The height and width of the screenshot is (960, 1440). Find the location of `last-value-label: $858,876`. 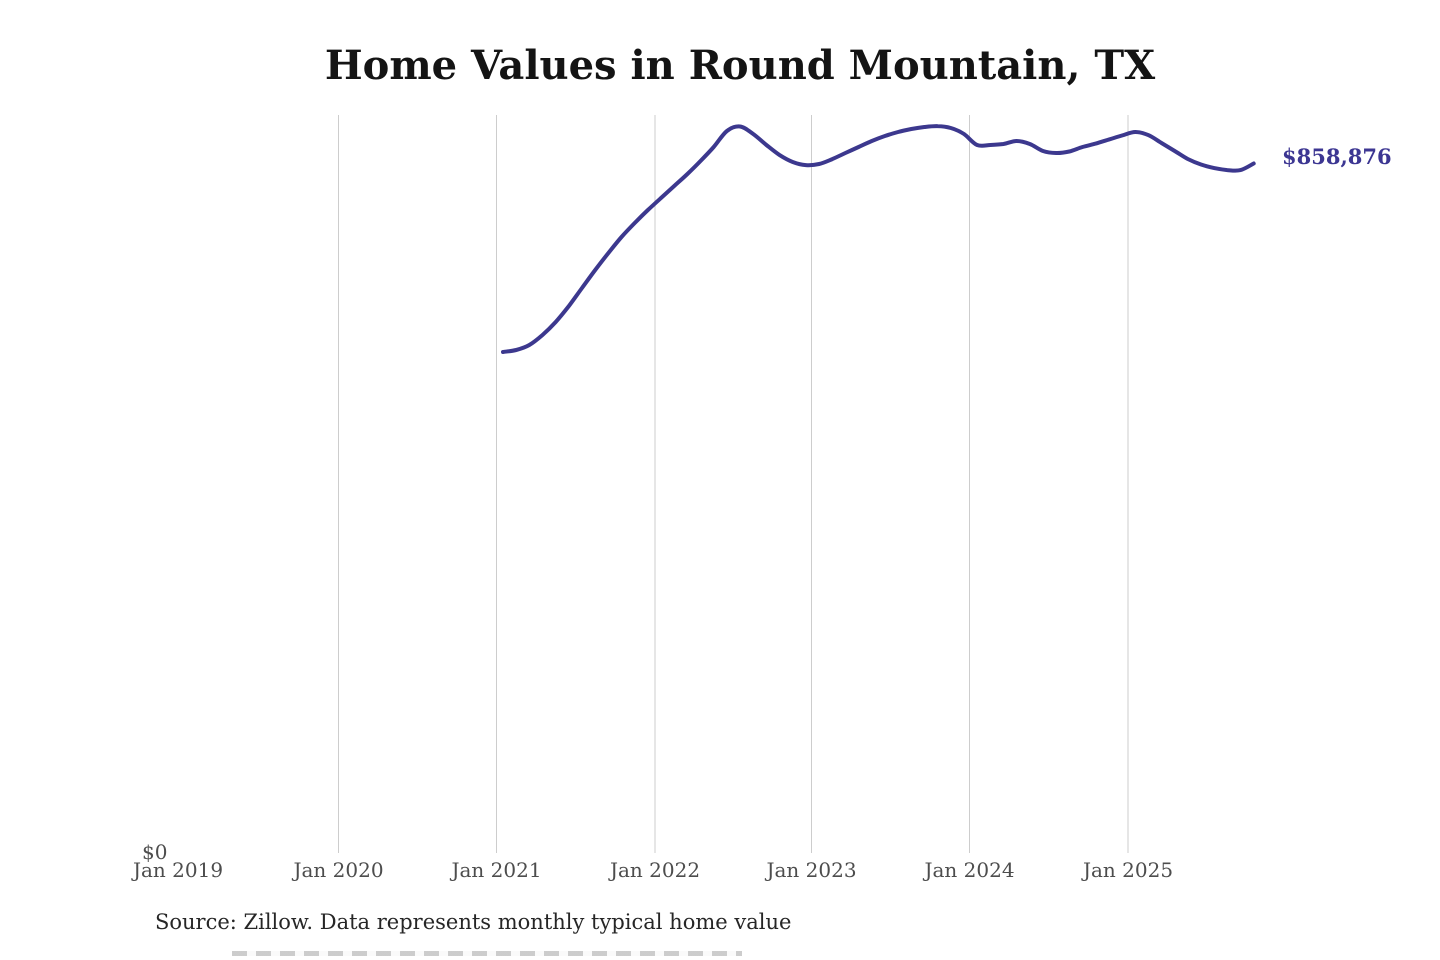

last-value-label: $858,876 is located at coordinates (1337, 156).